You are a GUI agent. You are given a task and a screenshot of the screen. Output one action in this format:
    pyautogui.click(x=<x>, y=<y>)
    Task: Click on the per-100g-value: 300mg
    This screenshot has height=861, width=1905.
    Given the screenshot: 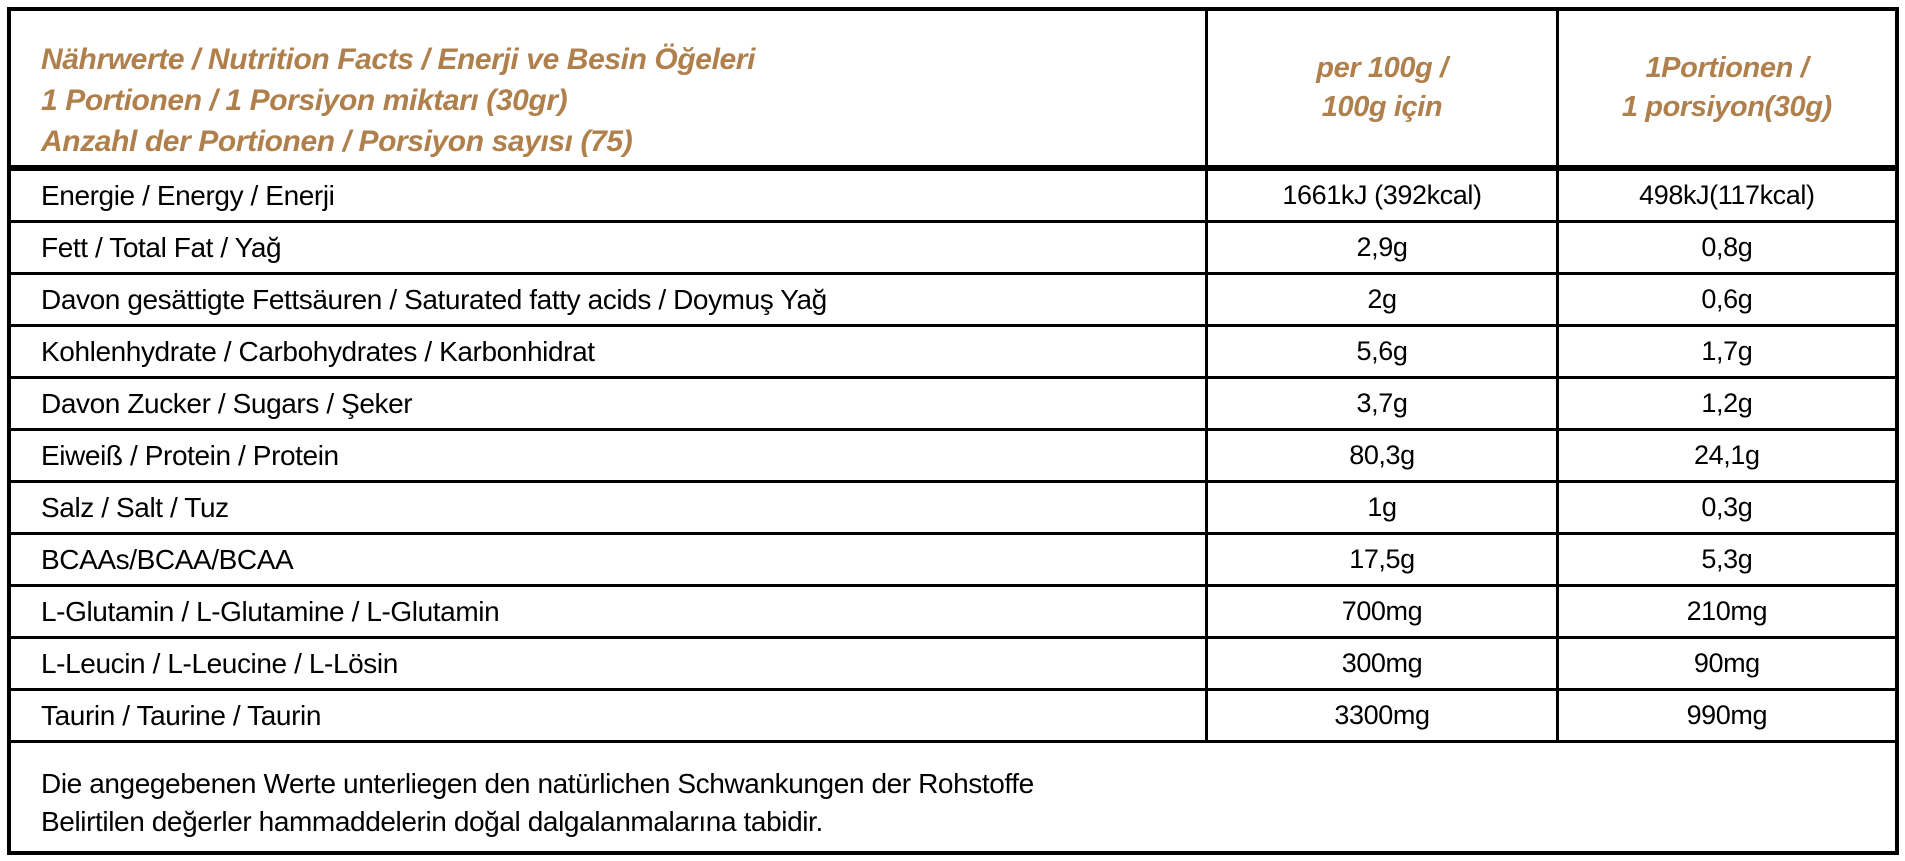 What is the action you would take?
    pyautogui.click(x=1383, y=663)
    